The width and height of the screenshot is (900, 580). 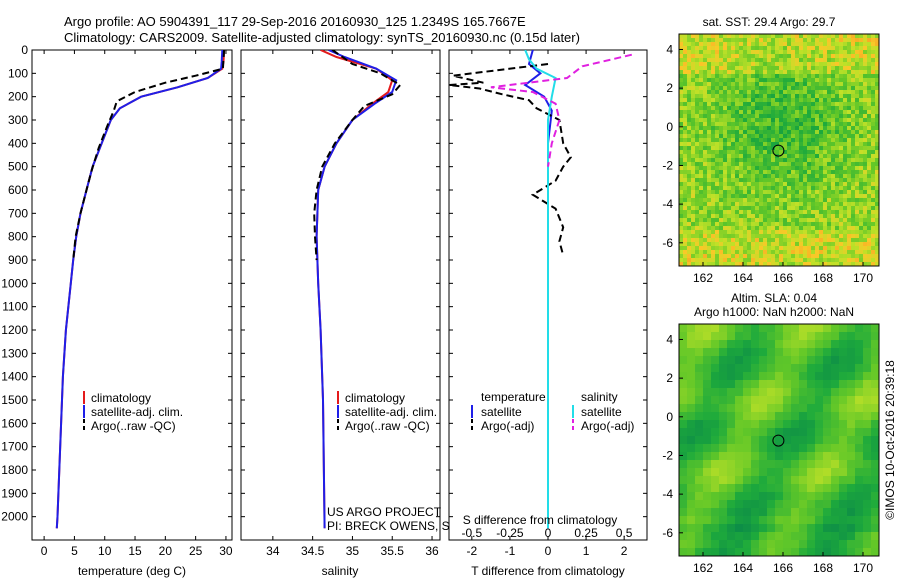 I want to click on x-tick-label: 30, so click(x=226, y=551).